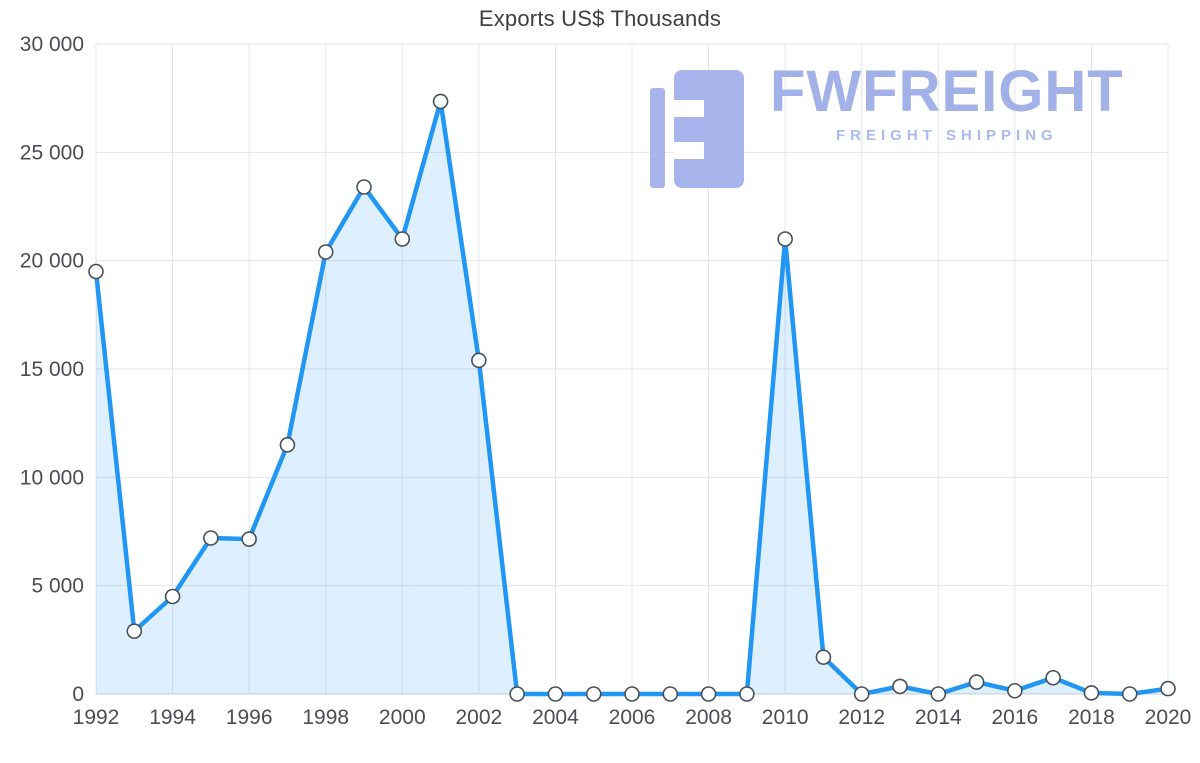 This screenshot has height=763, width=1200. What do you see at coordinates (52, 152) in the screenshot?
I see `y-axis-label: 25 000` at bounding box center [52, 152].